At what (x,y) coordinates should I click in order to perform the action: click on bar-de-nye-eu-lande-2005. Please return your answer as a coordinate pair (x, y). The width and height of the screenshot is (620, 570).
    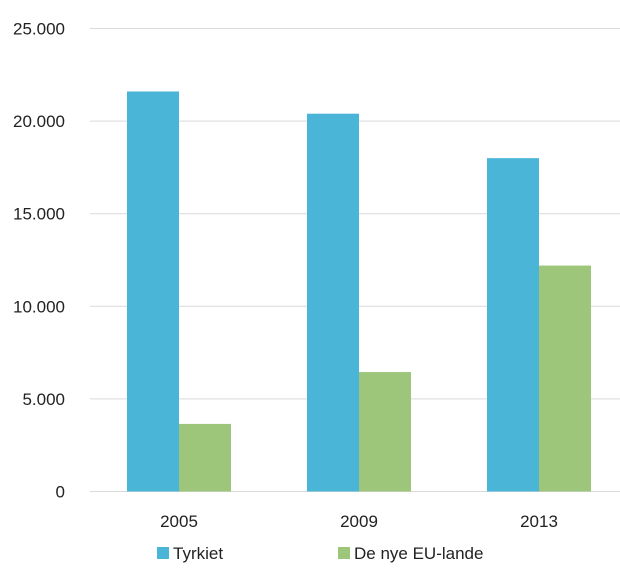
    Looking at the image, I should click on (205, 457).